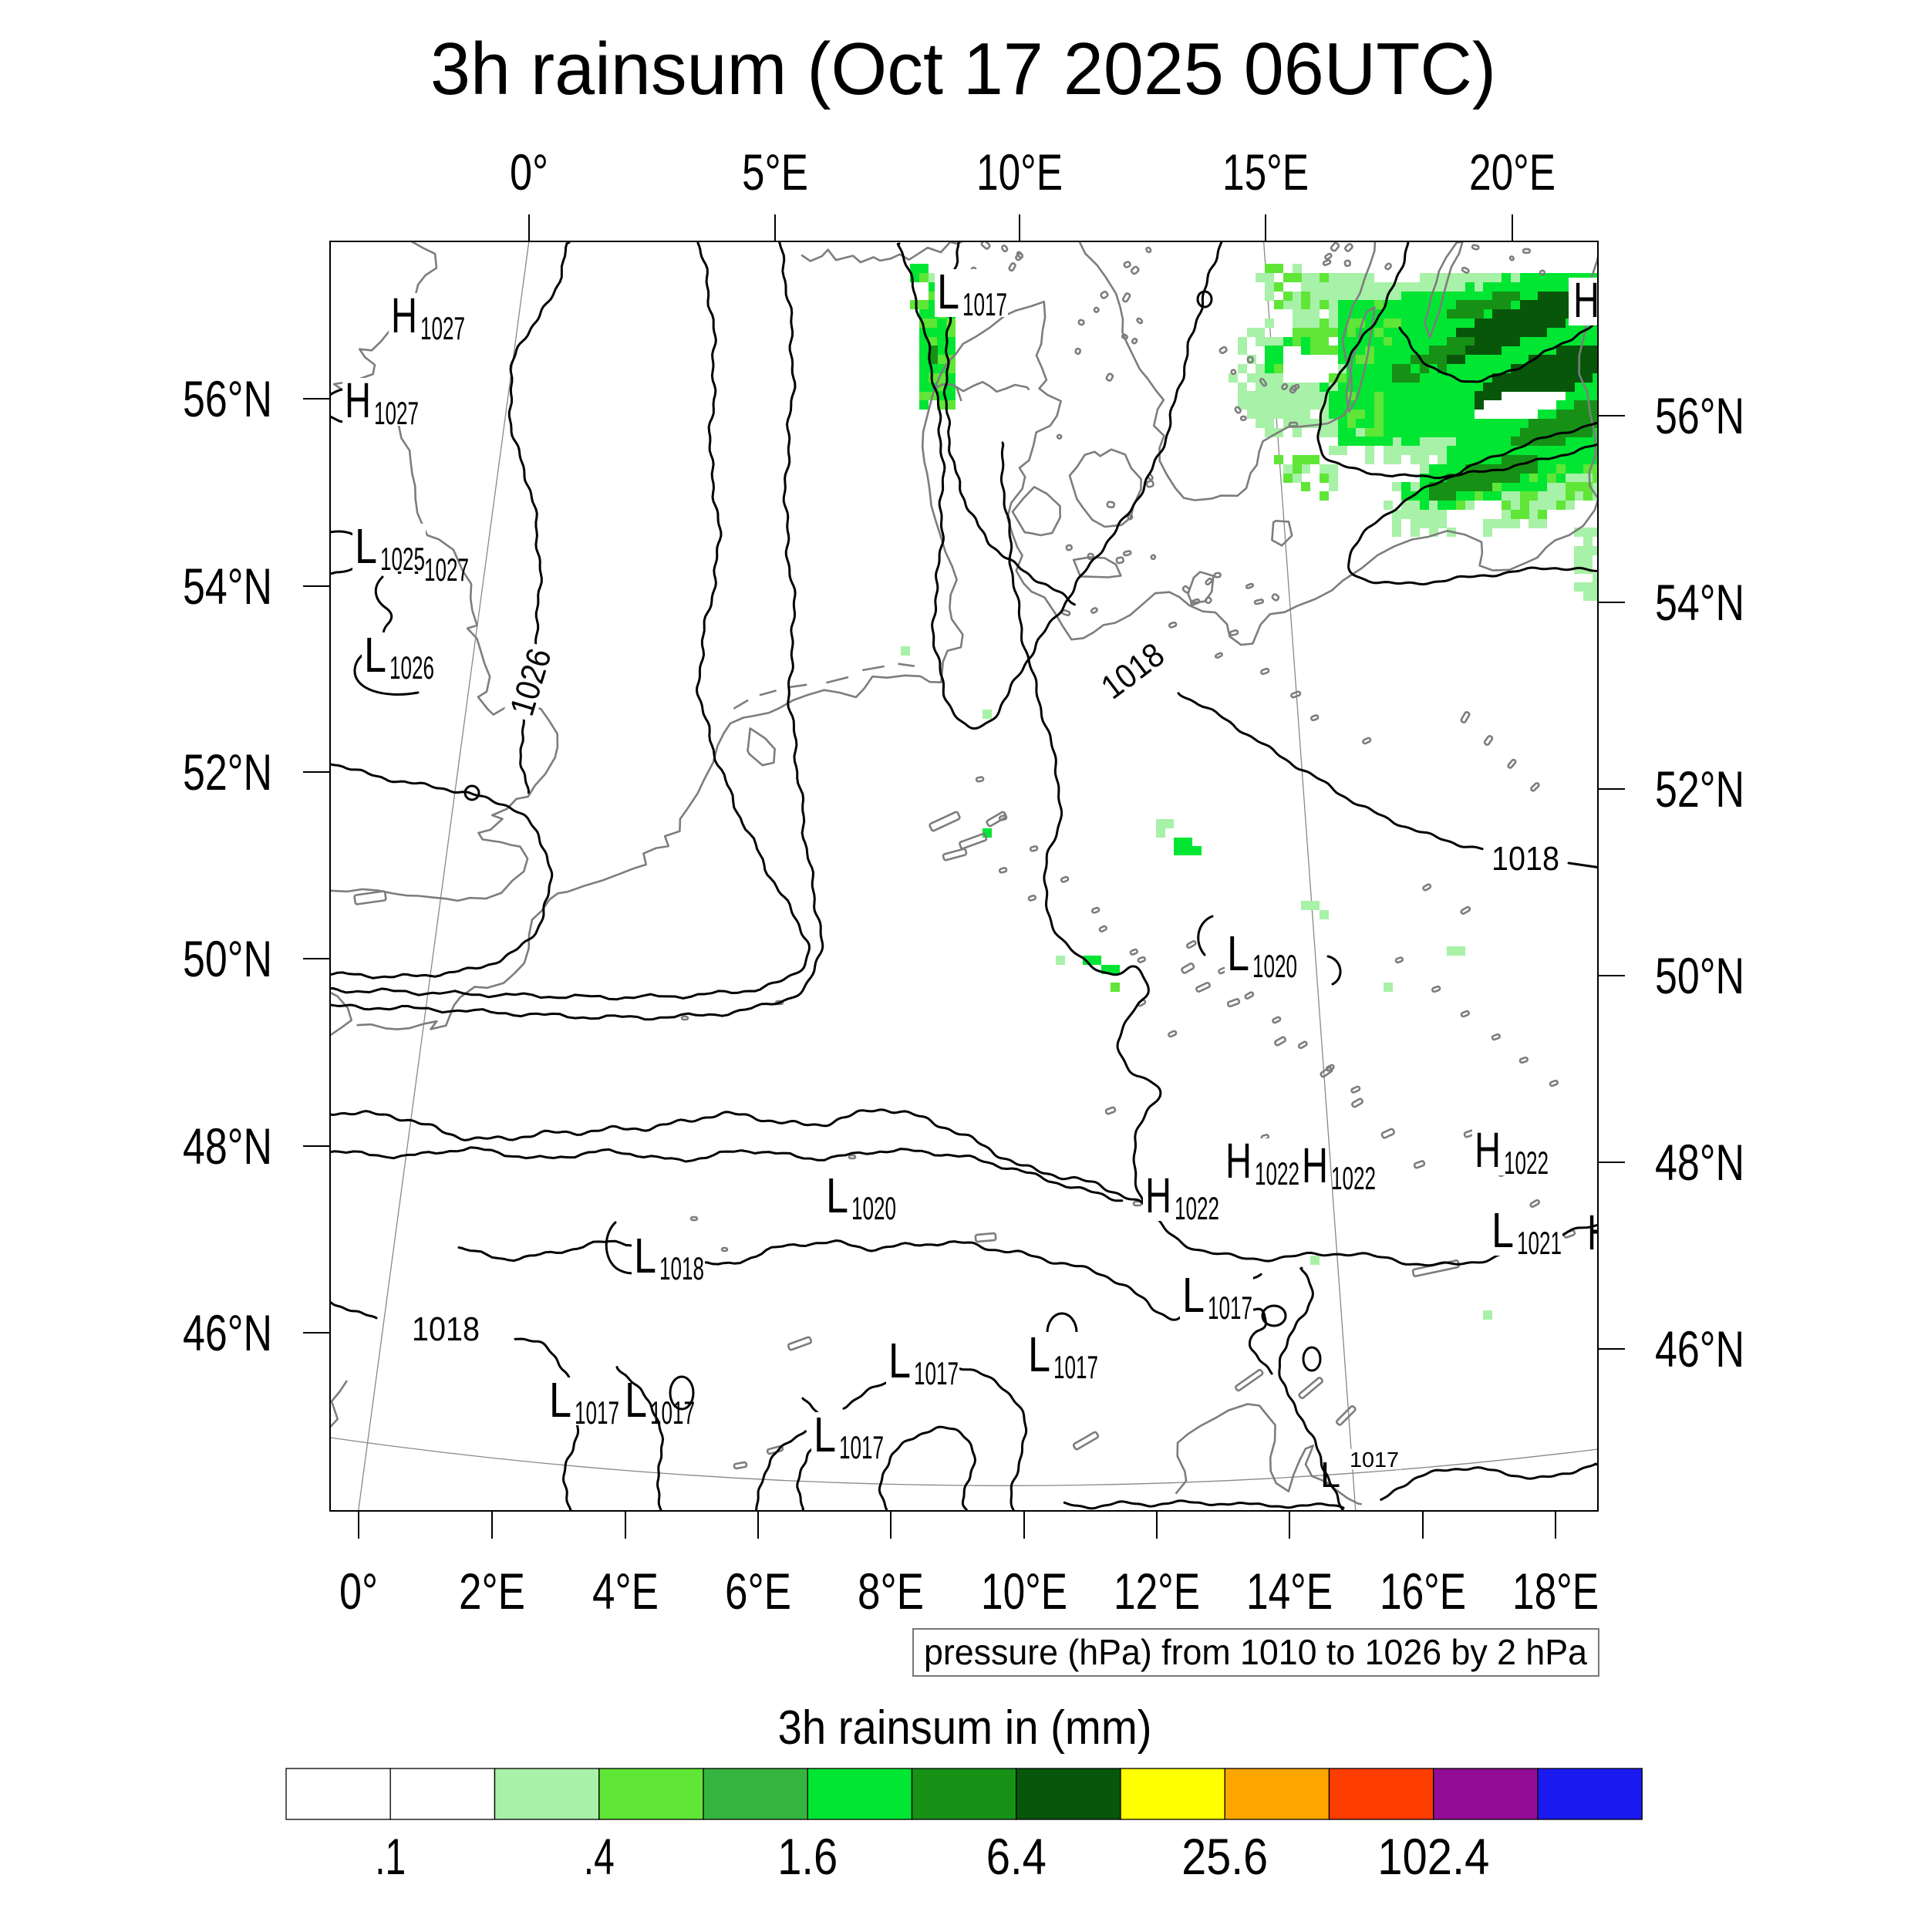 Image resolution: width=1928 pixels, height=1932 pixels. Describe the element at coordinates (775, 172) in the screenshot. I see `svg-text: 5°E` at that location.